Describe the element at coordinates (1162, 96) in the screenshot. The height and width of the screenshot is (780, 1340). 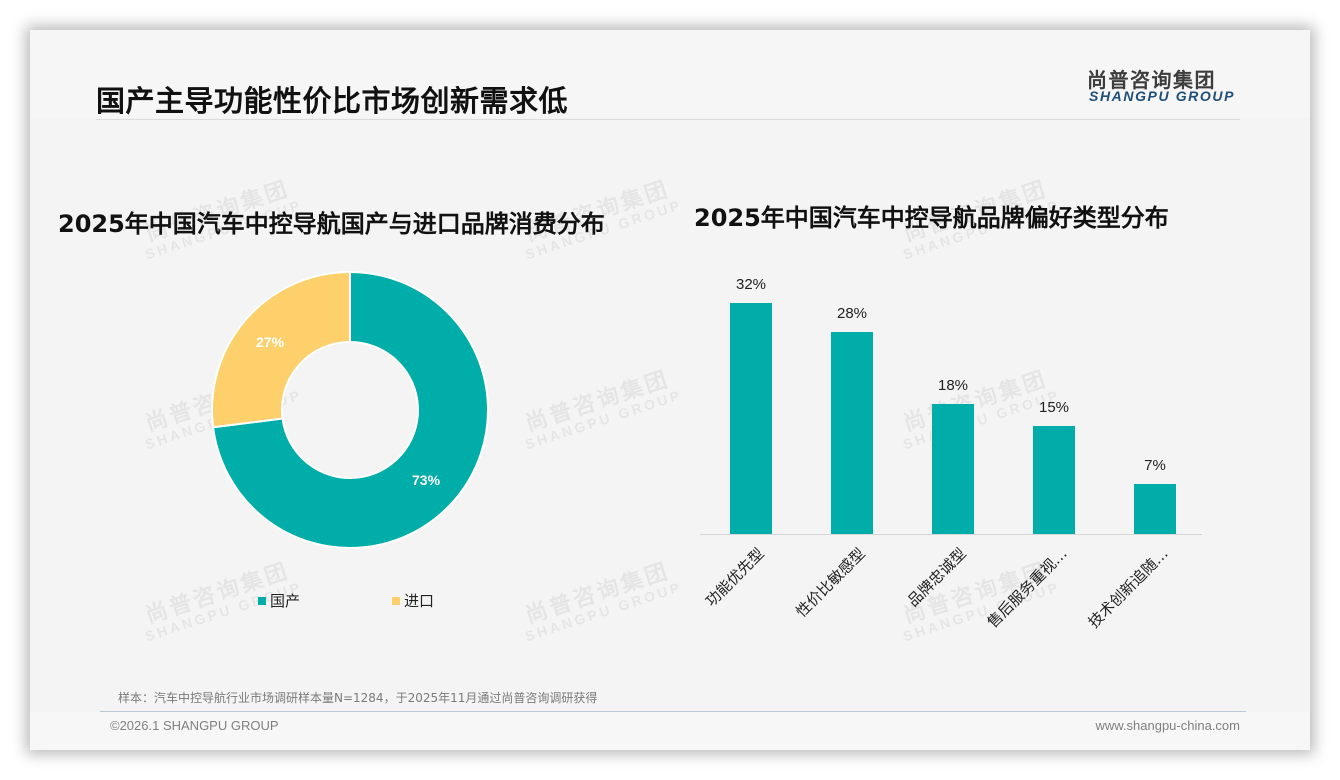
I see `logo-english: SHANGPU GROUP` at that location.